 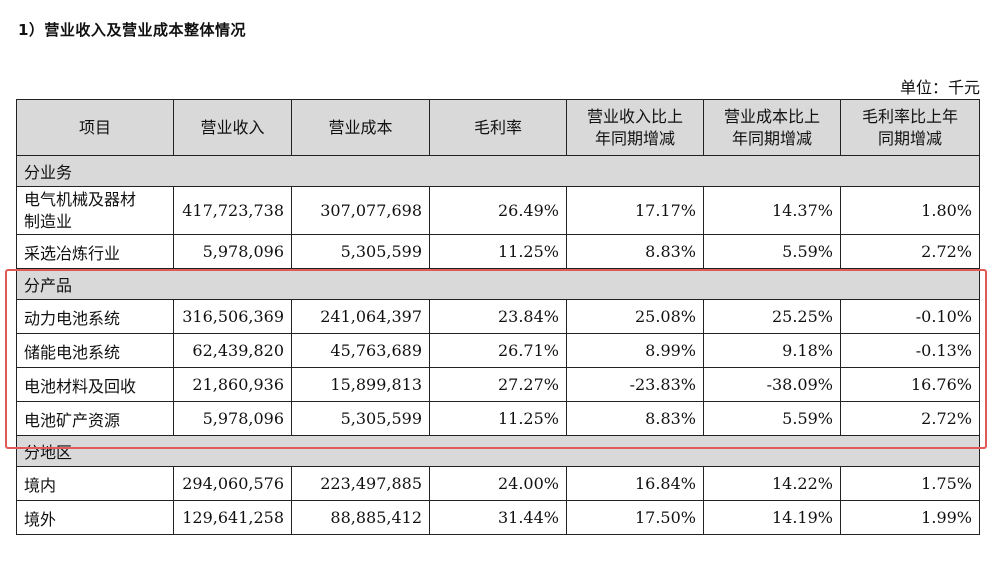 I want to click on cell-revenue: 21,860,936, so click(x=232, y=384).